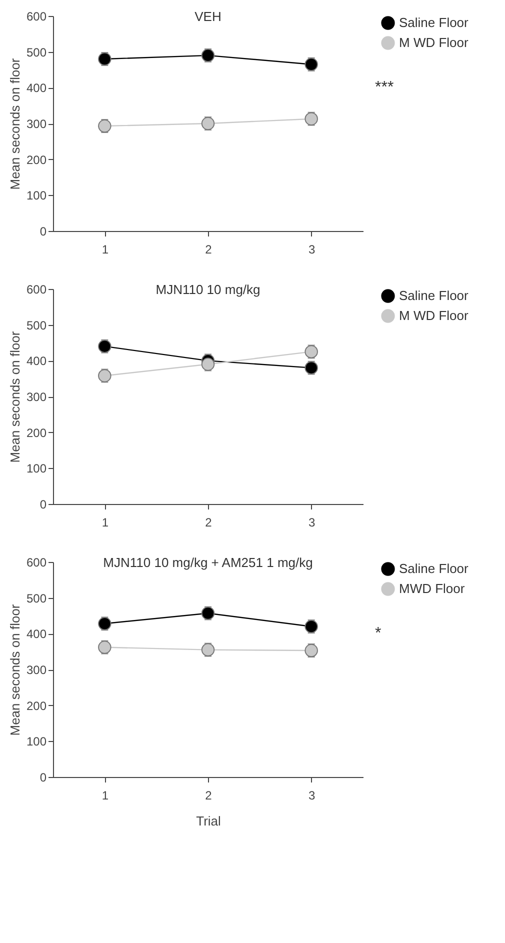 Image resolution: width=505 pixels, height=943 pixels. What do you see at coordinates (208, 562) in the screenshot?
I see `chart-title: MJN110 10 mg/kg + AM251 1 mg/kg` at bounding box center [208, 562].